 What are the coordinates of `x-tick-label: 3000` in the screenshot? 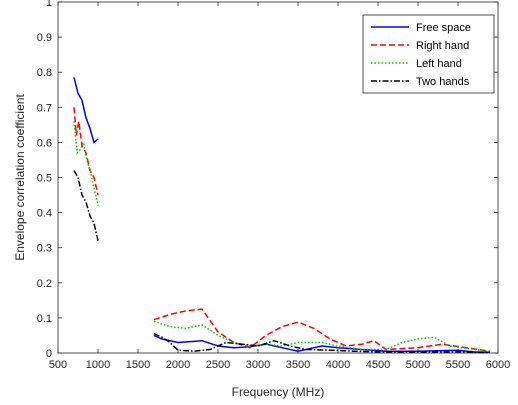 It's located at (258, 365).